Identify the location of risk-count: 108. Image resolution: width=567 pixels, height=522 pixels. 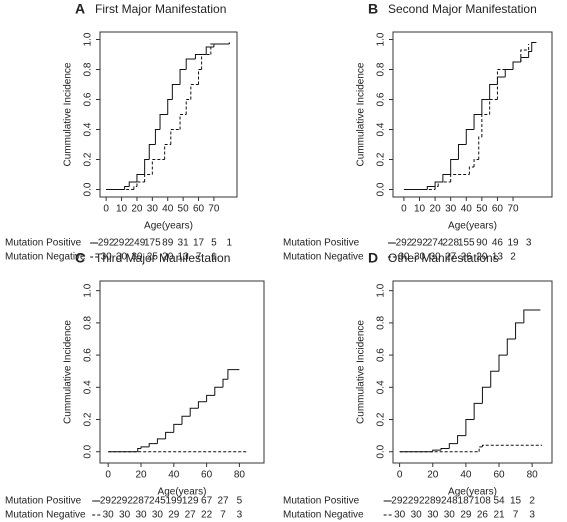
(482, 501).